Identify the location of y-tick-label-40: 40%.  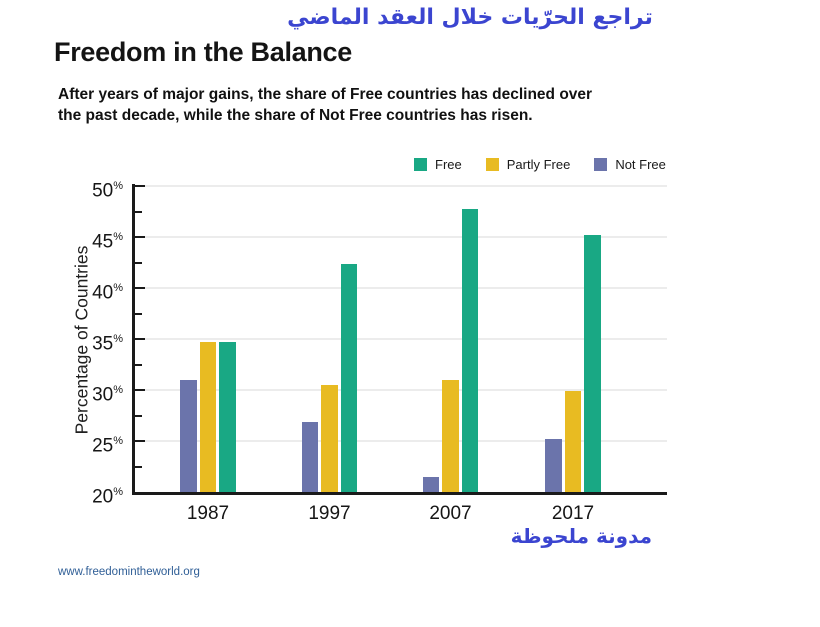
(107, 293).